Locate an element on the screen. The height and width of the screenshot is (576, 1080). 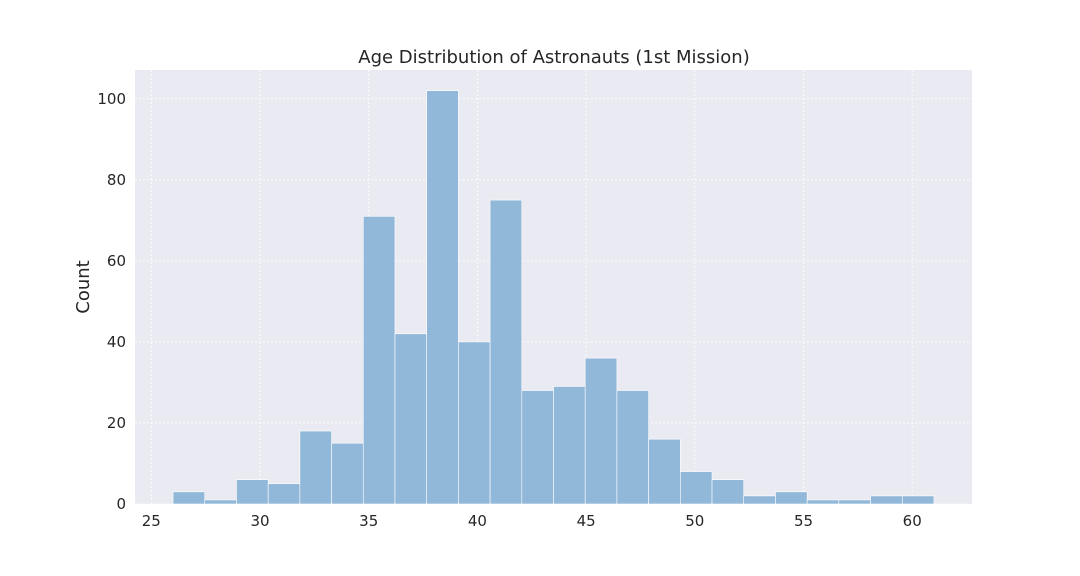
x-tick-label: 50 is located at coordinates (694, 521).